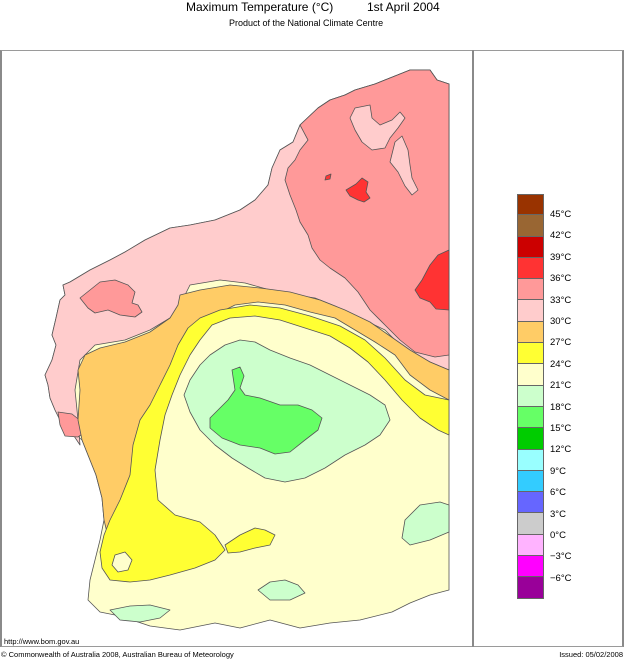 This screenshot has height=659, width=626. I want to click on legend-label: 42°C, so click(561, 235).